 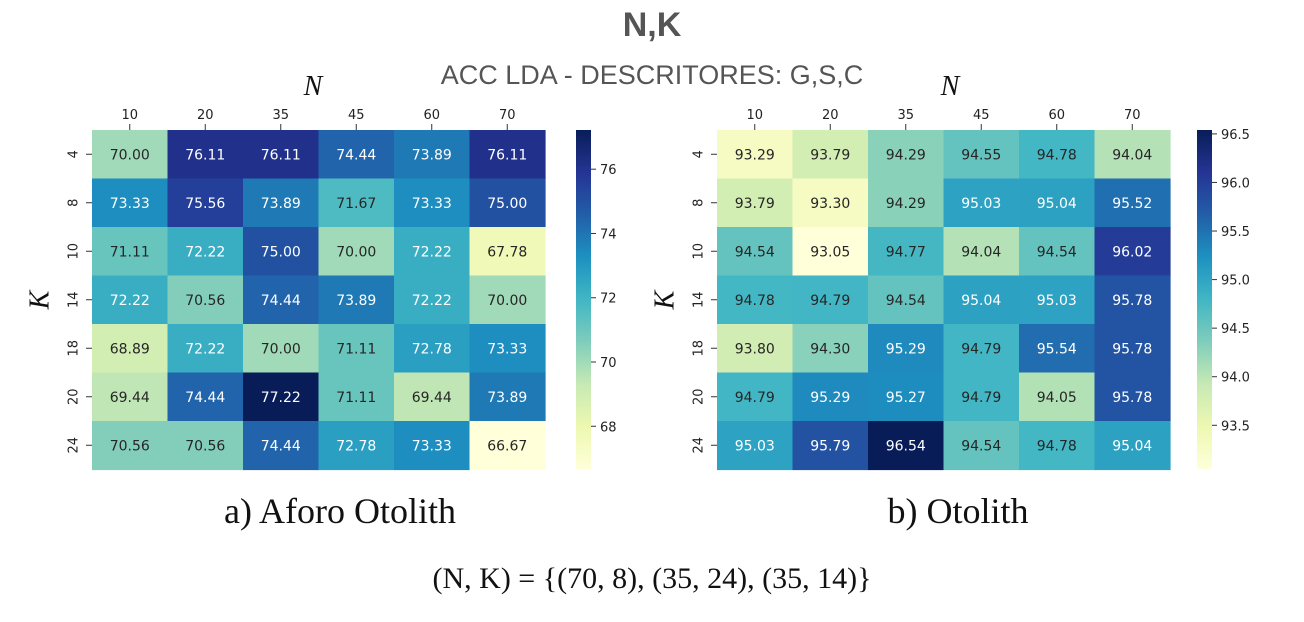 I want to click on colorbar-tick-label: 95.5, so click(x=1235, y=232).